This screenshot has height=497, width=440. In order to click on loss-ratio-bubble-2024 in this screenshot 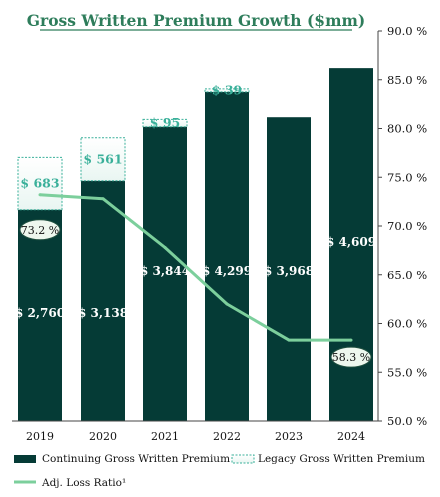, I will do `click(351, 357)`.